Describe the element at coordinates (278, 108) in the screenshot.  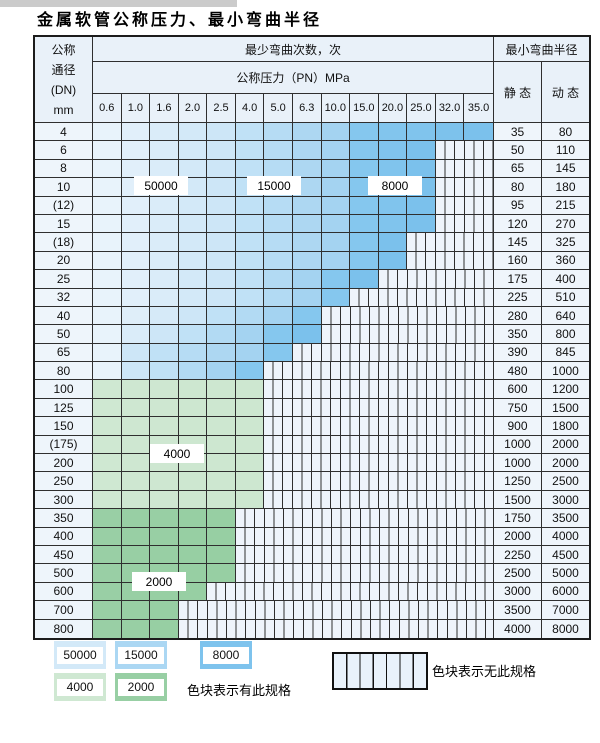
I see `pressure-col-header: 5.0` at that location.